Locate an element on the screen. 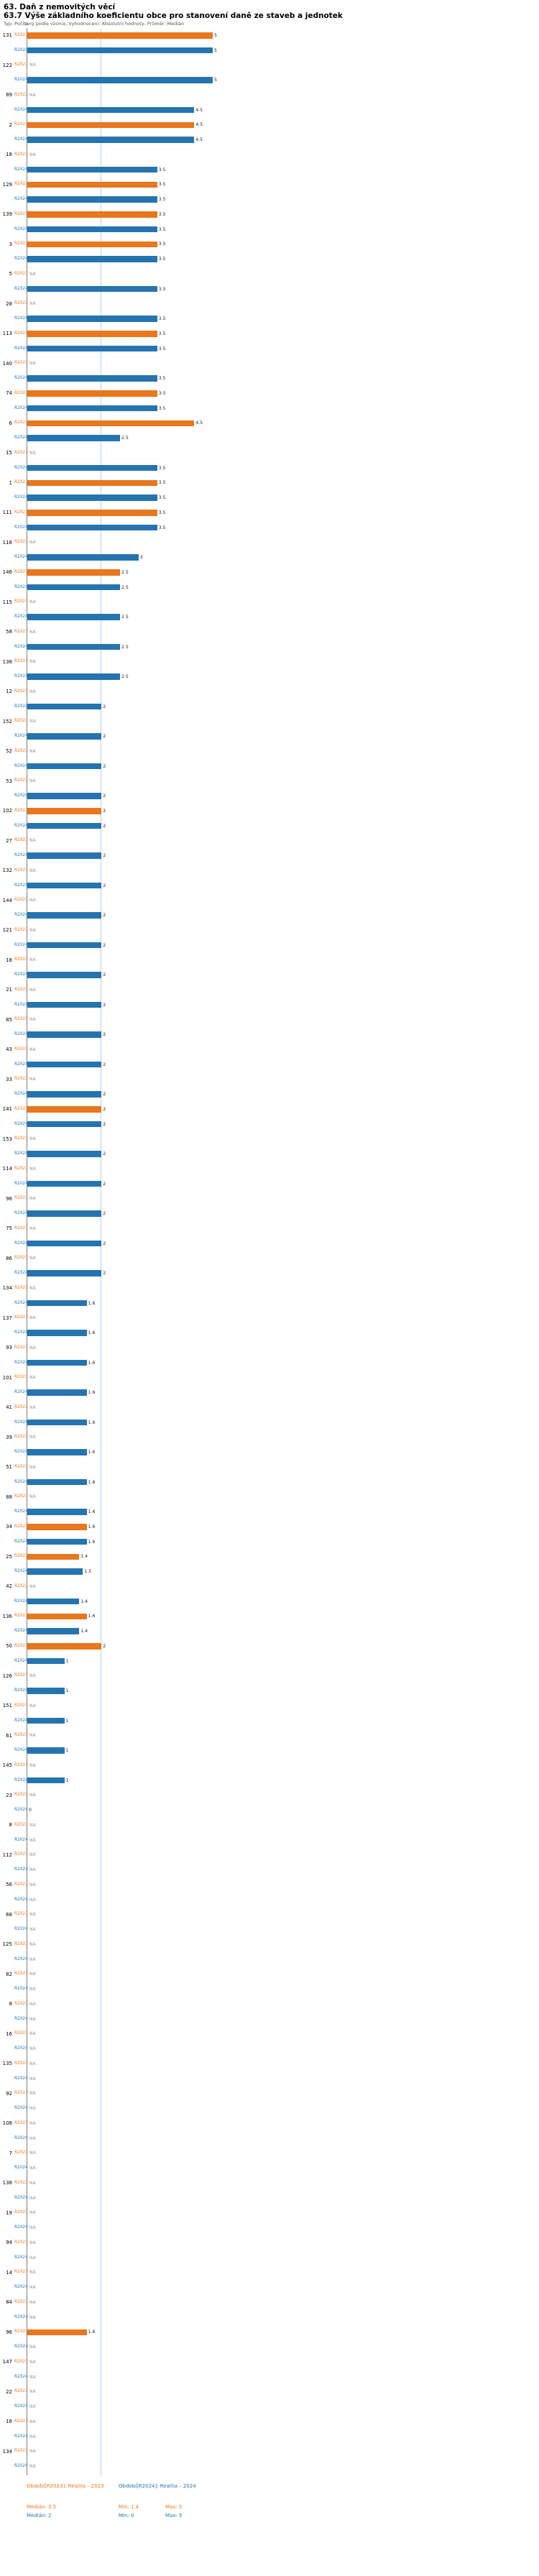 The width and height of the screenshot is (539, 2576). legend-item-2023: Období[R2023]: Realita – 2023 is located at coordinates (65, 2486).